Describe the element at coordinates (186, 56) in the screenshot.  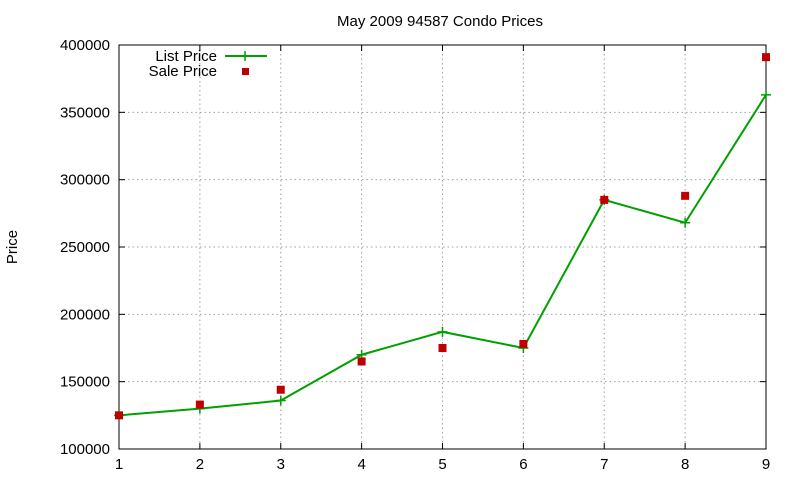
I see `legend-list-price-label: List Price` at that location.